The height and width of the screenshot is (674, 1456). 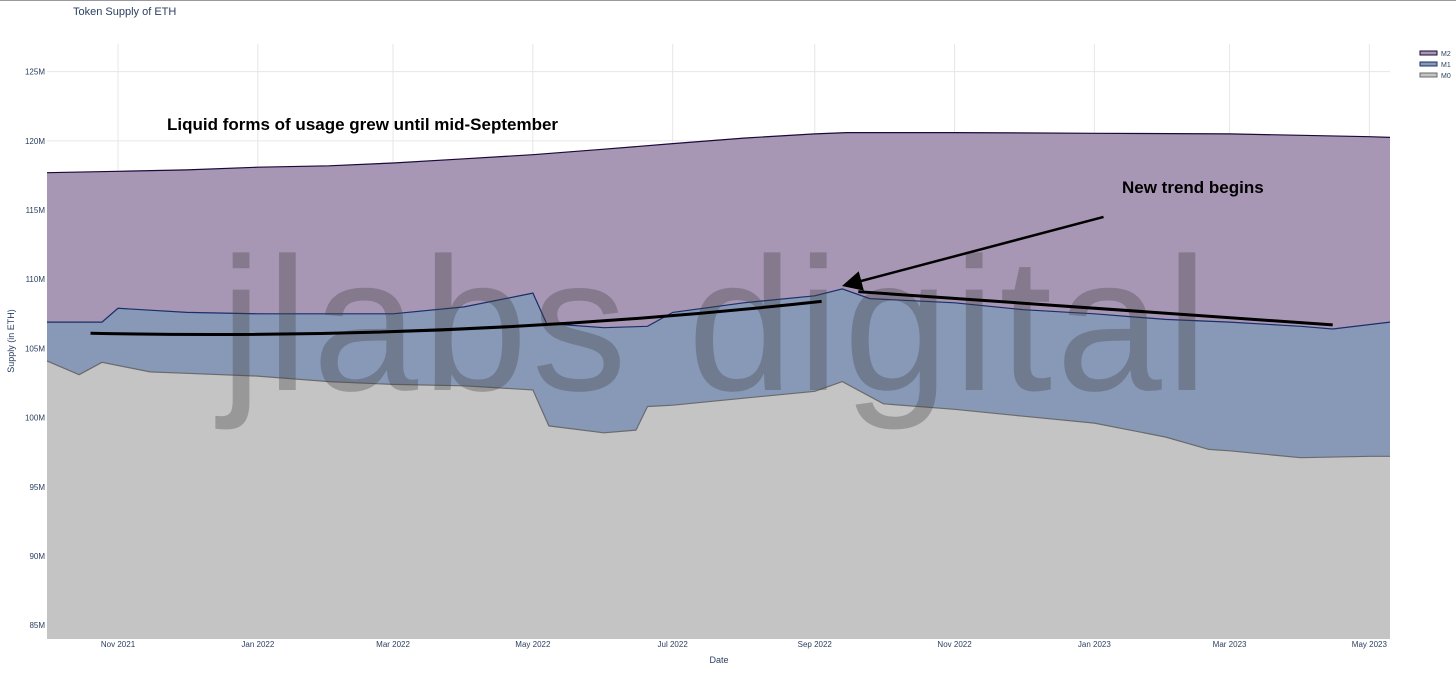 What do you see at coordinates (35, 141) in the screenshot?
I see `y-tick-label: 120M` at bounding box center [35, 141].